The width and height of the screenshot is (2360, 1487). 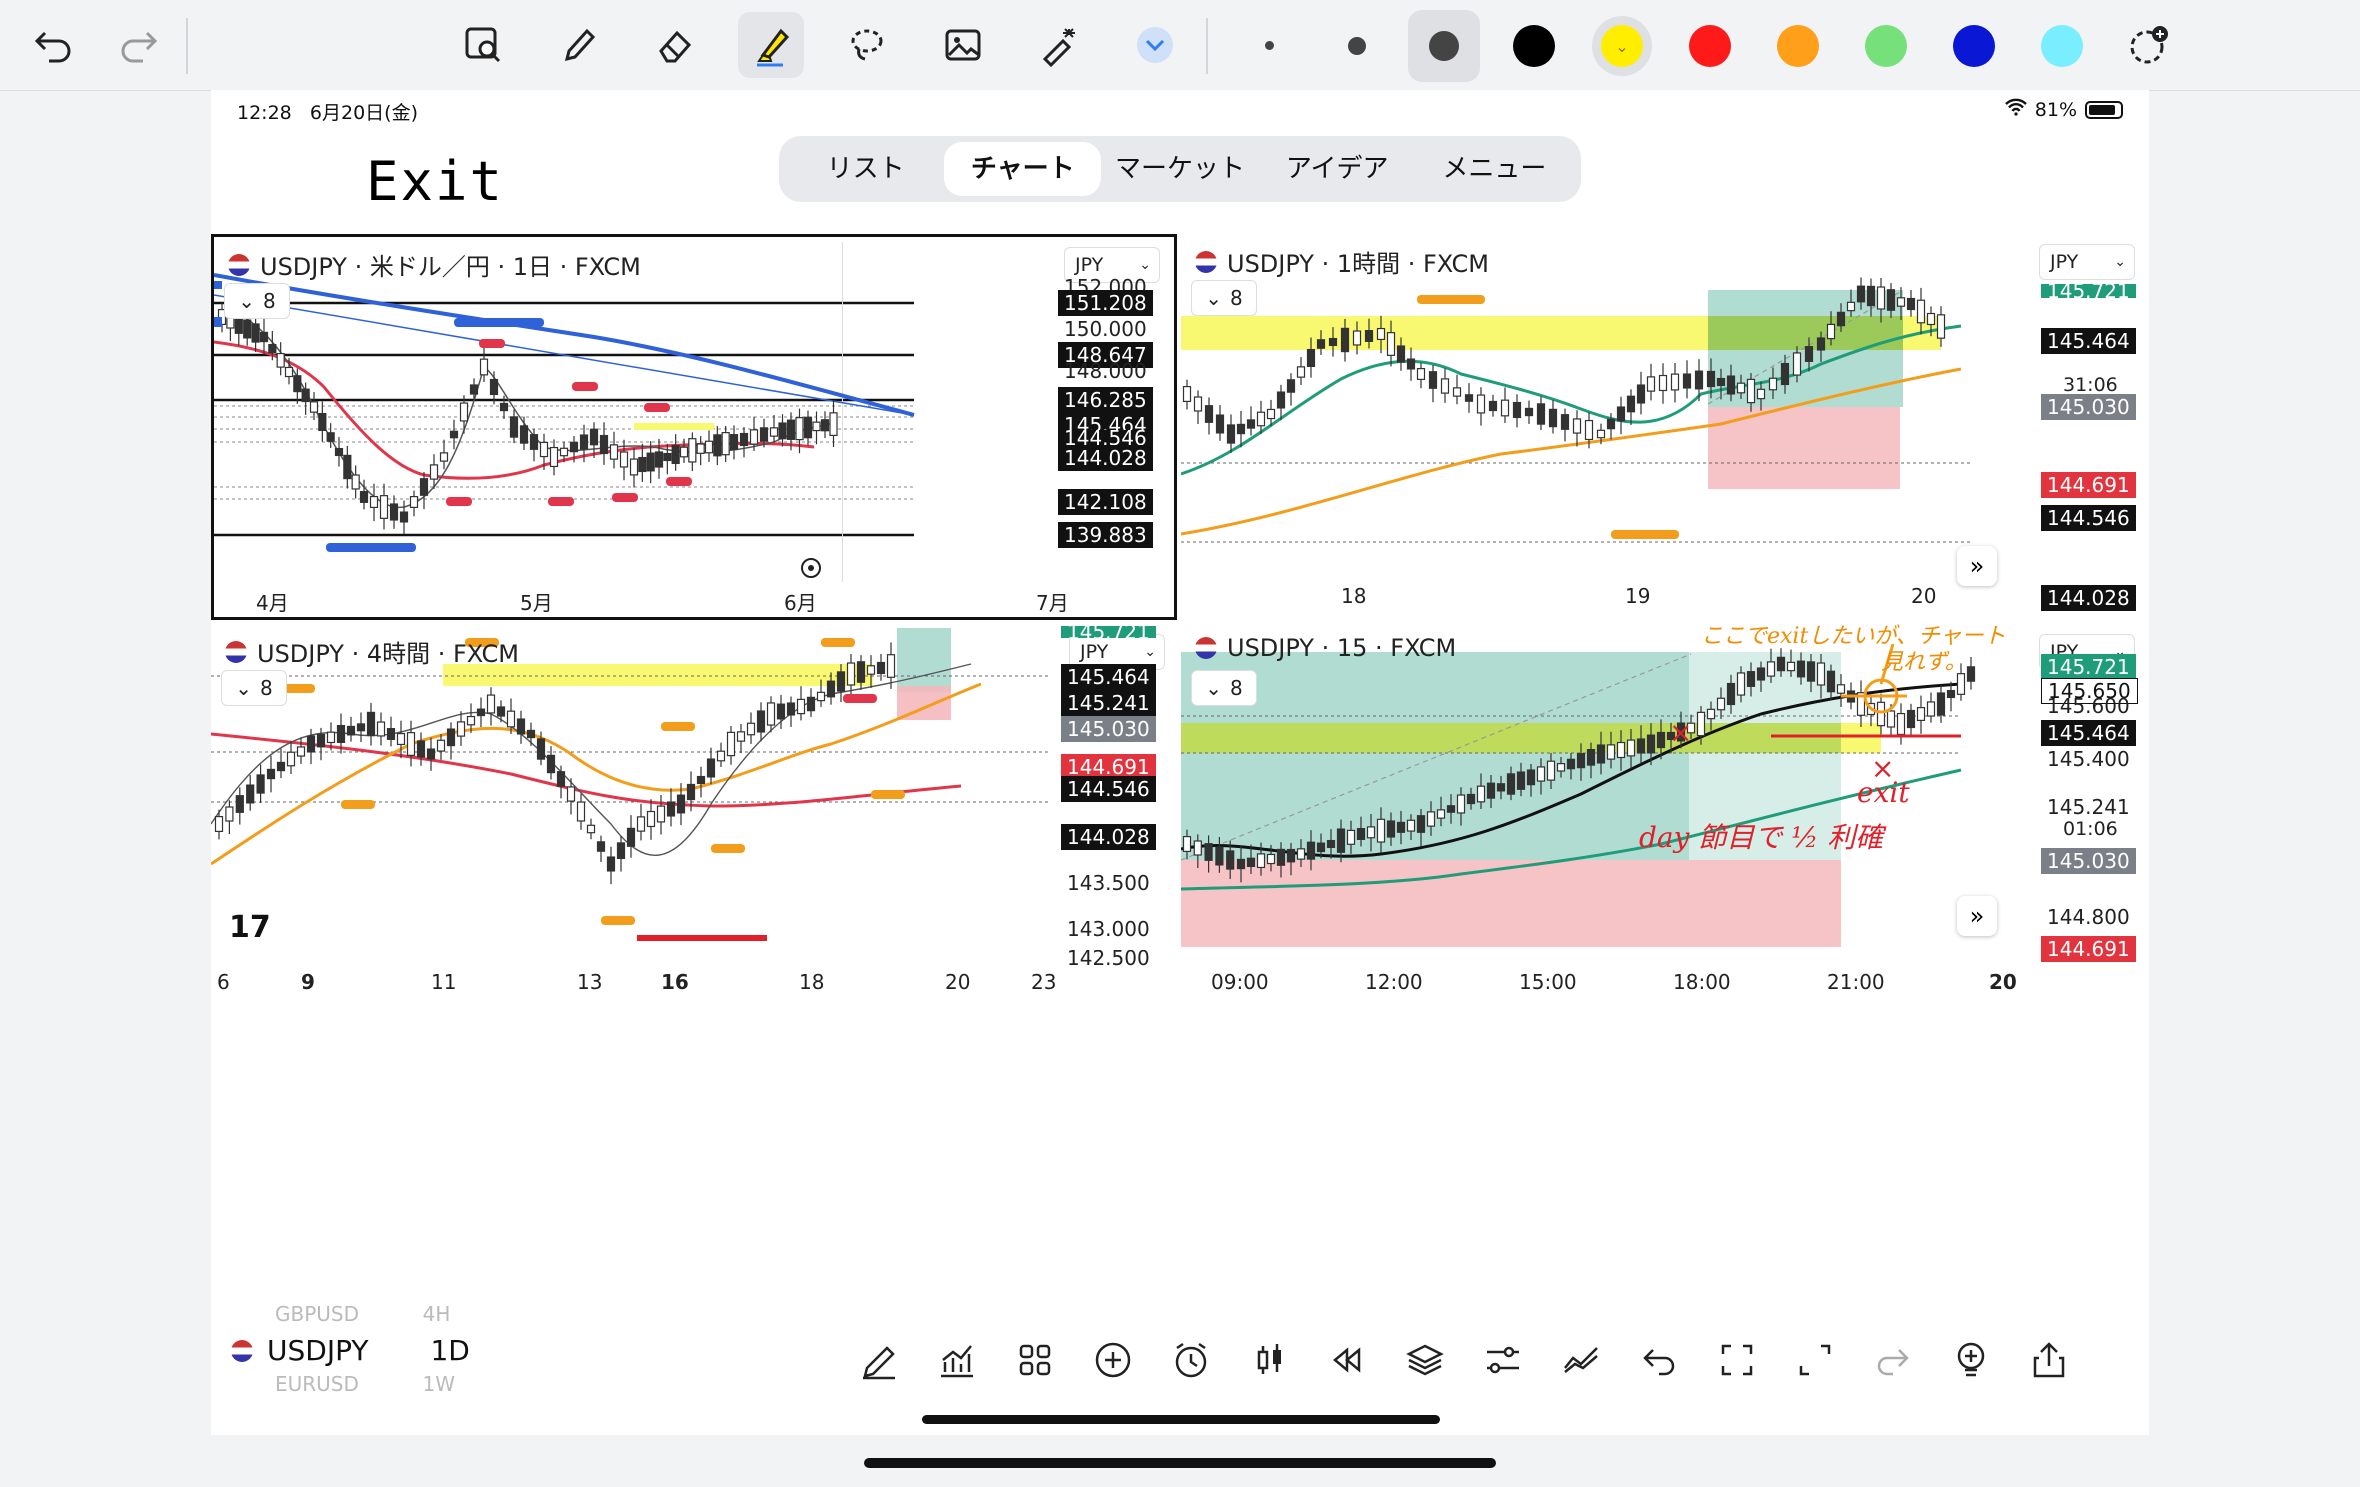 What do you see at coordinates (1113, 1360) in the screenshot?
I see `add-icon` at bounding box center [1113, 1360].